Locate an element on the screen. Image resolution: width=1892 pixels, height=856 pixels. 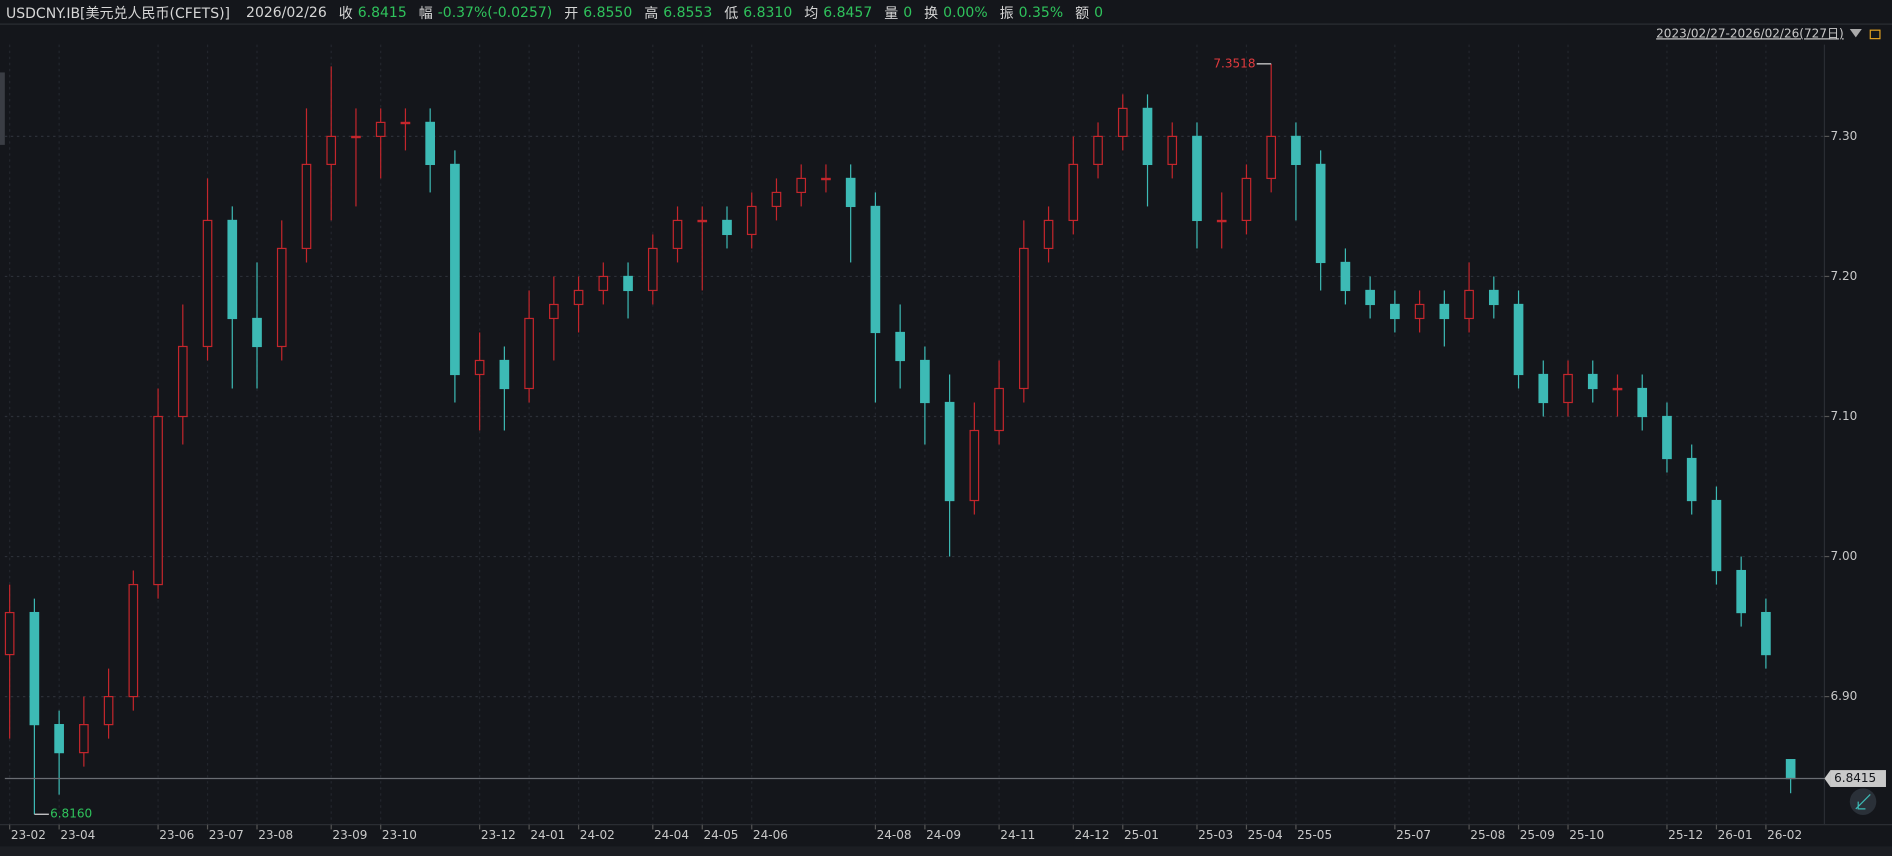
last-price-box is located at coordinates (1858, 778).